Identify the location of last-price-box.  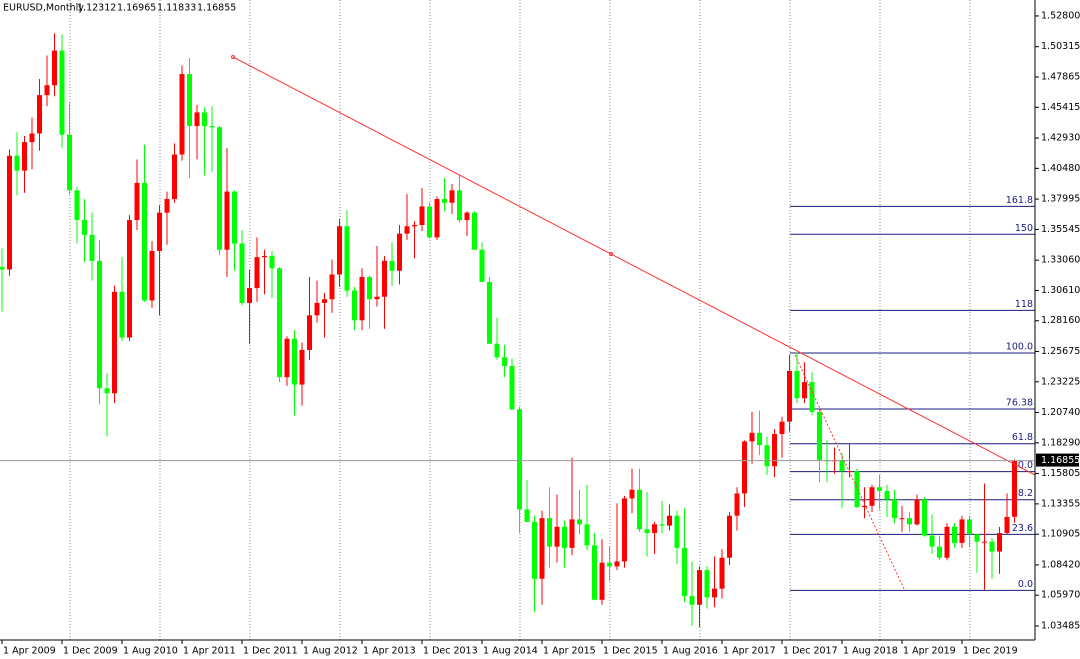
(1057, 460).